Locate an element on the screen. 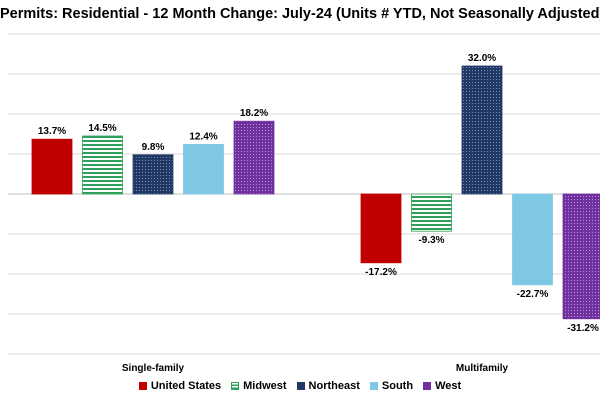  data-label: -9.3% is located at coordinates (431, 240).